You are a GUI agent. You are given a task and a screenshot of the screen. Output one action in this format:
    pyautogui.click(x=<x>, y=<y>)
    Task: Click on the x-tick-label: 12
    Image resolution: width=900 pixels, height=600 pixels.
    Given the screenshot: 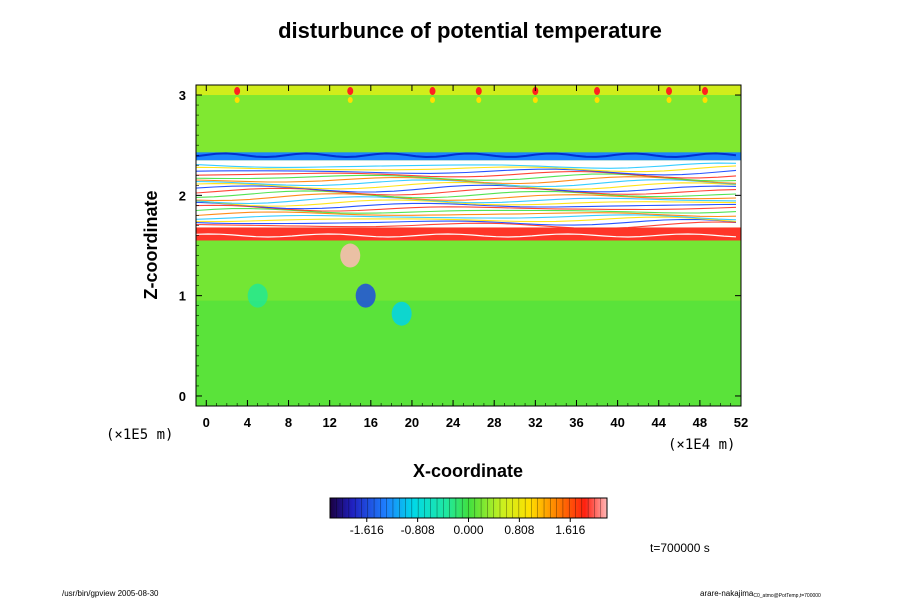 What is the action you would take?
    pyautogui.click(x=329, y=422)
    